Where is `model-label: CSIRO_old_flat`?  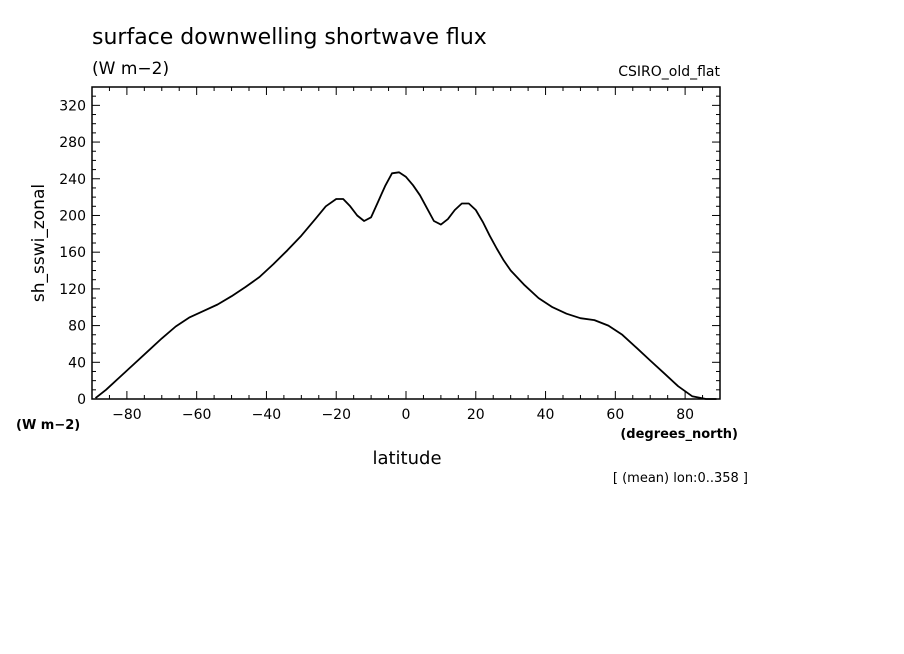
model-label: CSIRO_old_flat is located at coordinates (669, 72).